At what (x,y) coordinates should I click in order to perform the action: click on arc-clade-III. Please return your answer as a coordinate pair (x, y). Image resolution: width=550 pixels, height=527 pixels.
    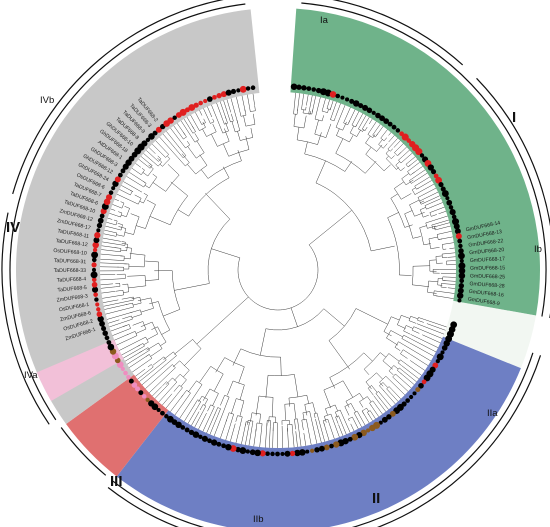
    Looking at the image, I should click on (83, 451).